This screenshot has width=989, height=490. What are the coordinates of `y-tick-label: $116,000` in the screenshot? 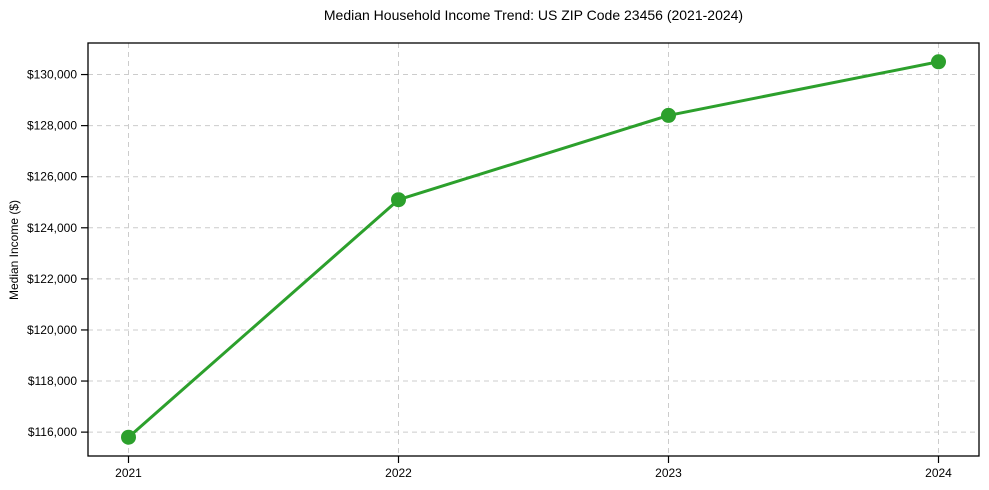 It's located at (52, 432).